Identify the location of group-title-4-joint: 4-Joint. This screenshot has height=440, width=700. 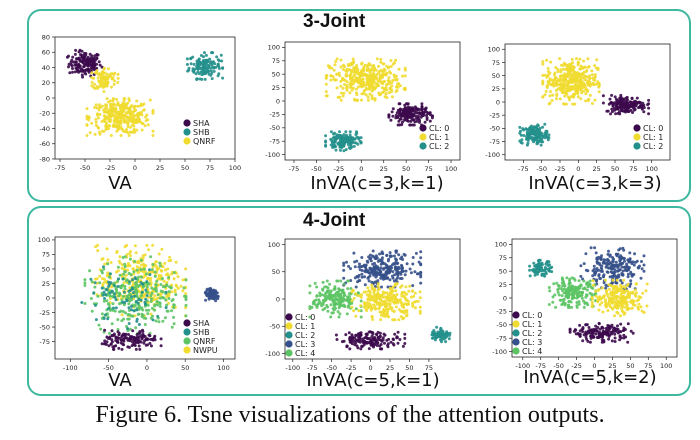
(334, 220).